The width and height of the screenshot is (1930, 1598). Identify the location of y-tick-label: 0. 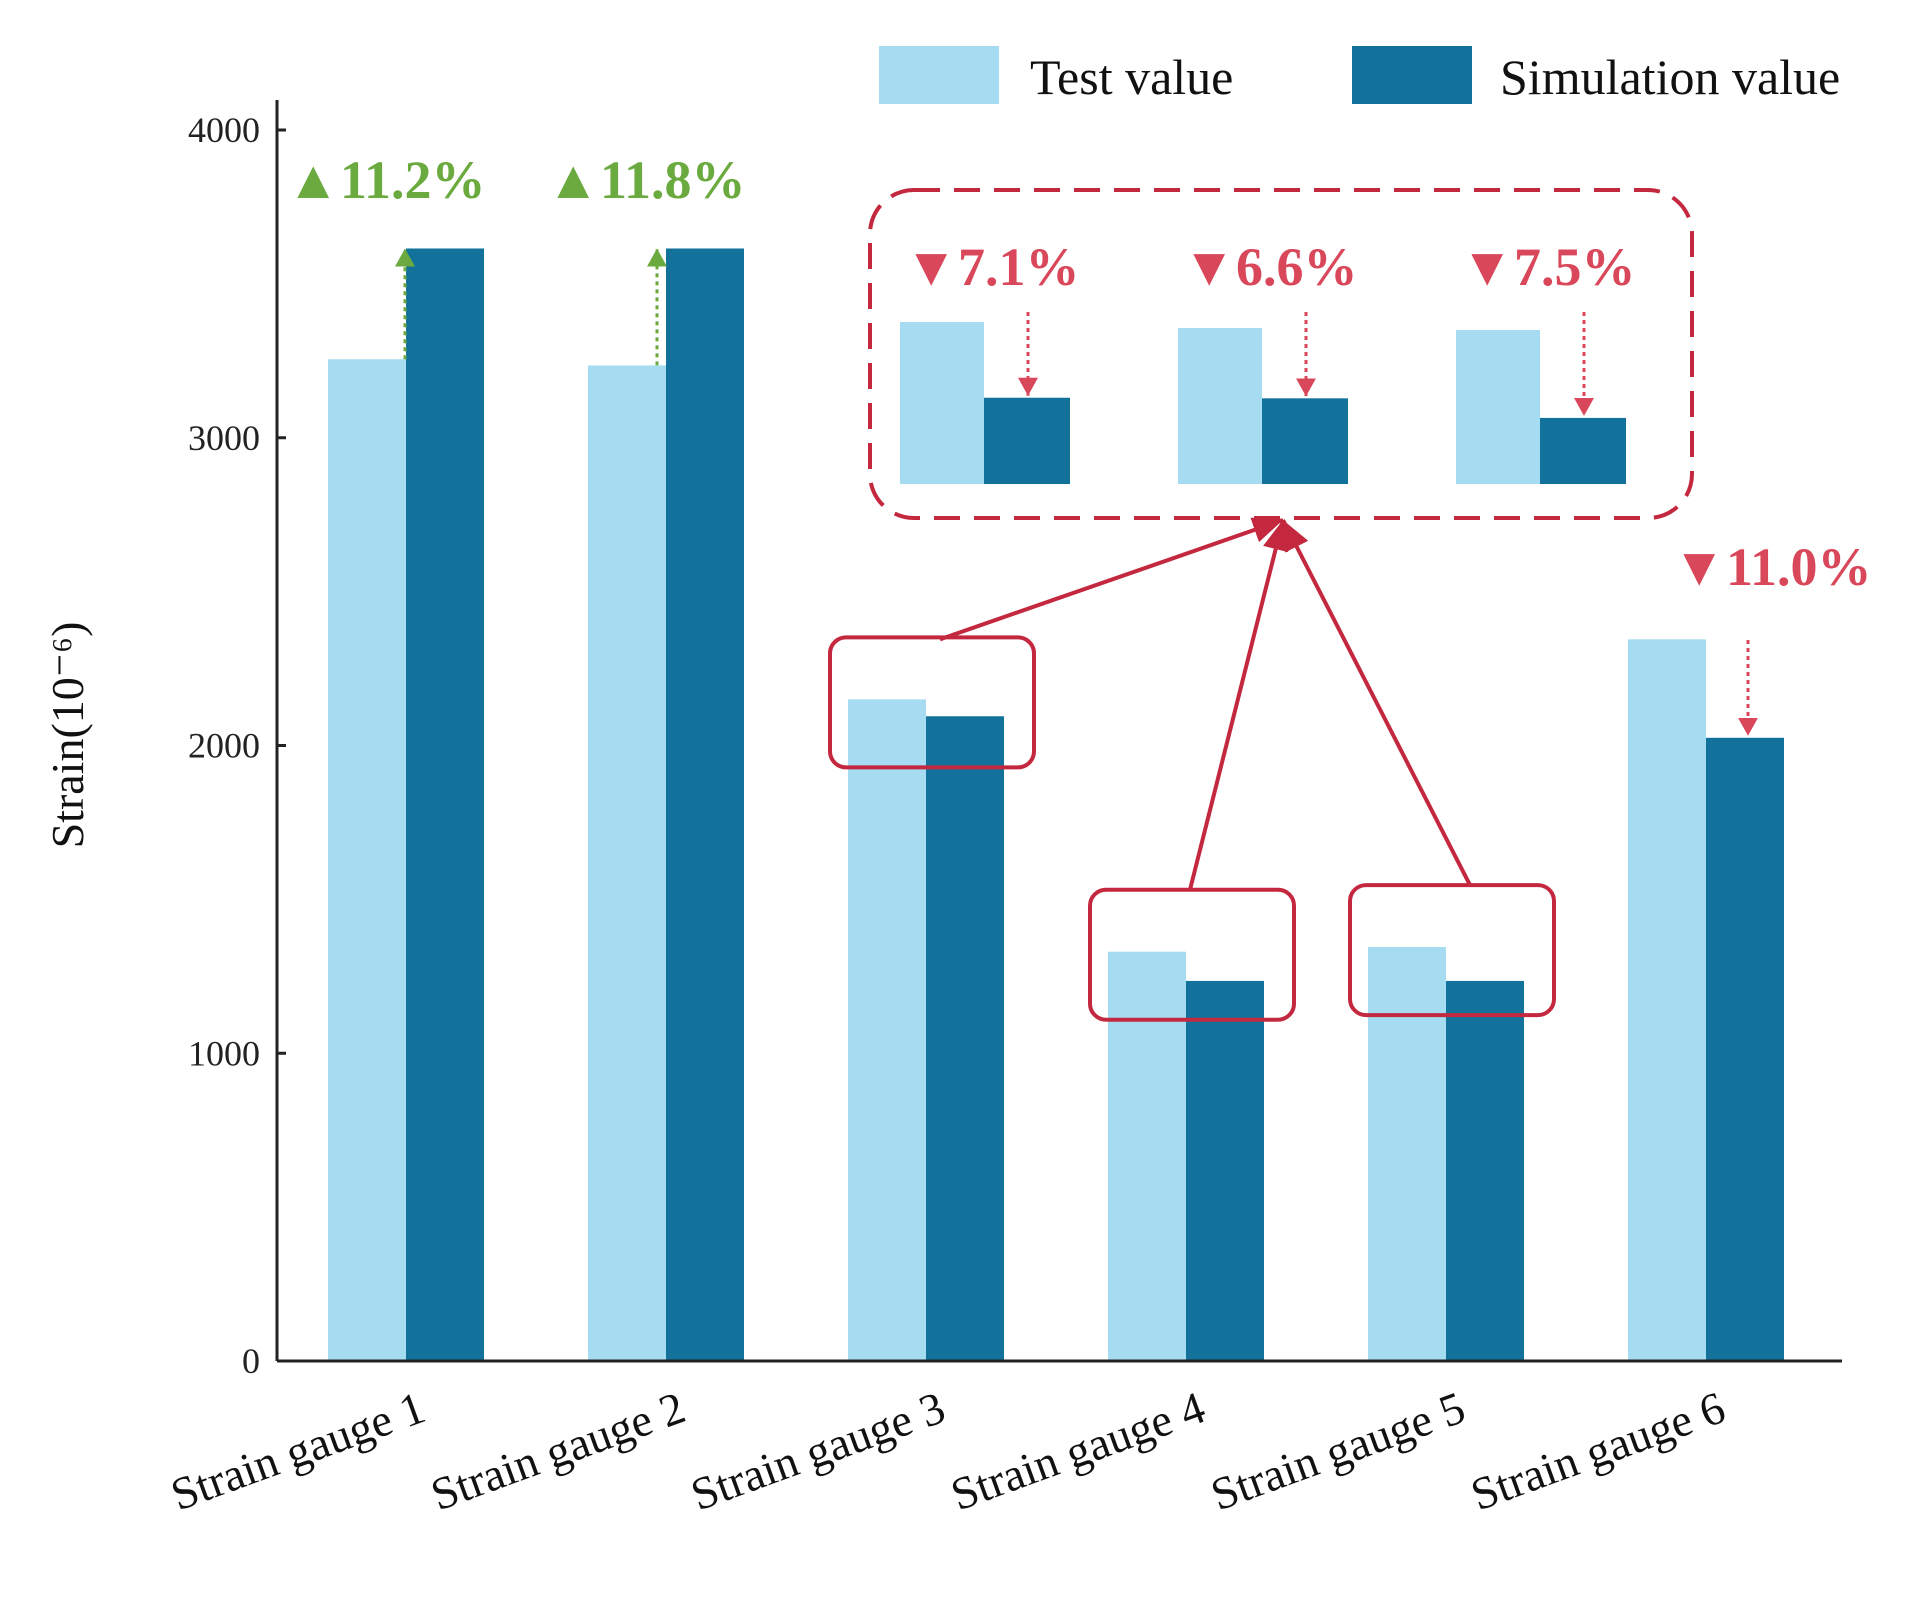
(251, 1361).